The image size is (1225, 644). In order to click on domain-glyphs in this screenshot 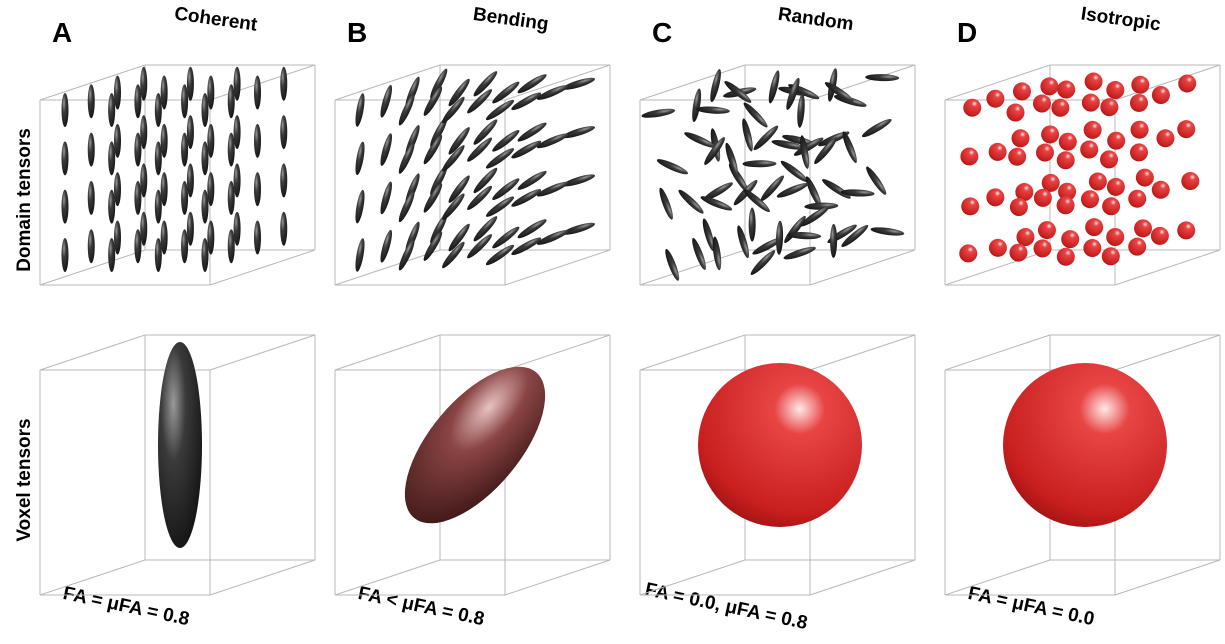, I will do `click(475, 170)`.